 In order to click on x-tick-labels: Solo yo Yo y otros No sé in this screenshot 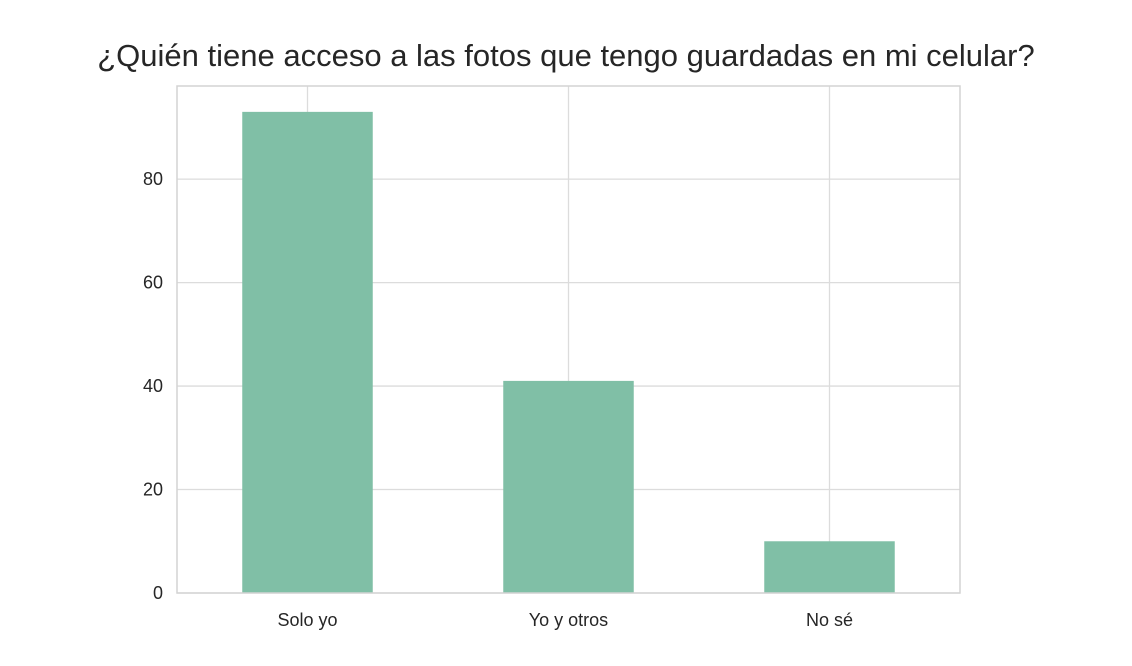, I will do `click(565, 620)`.